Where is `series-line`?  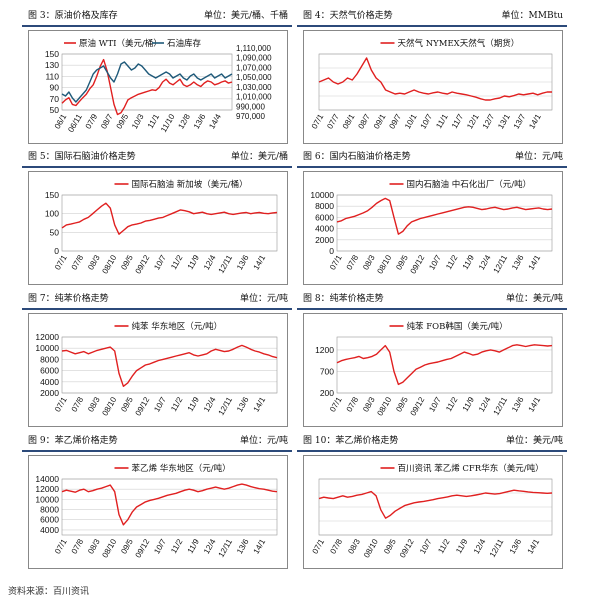
series-line is located at coordinates (169, 504).